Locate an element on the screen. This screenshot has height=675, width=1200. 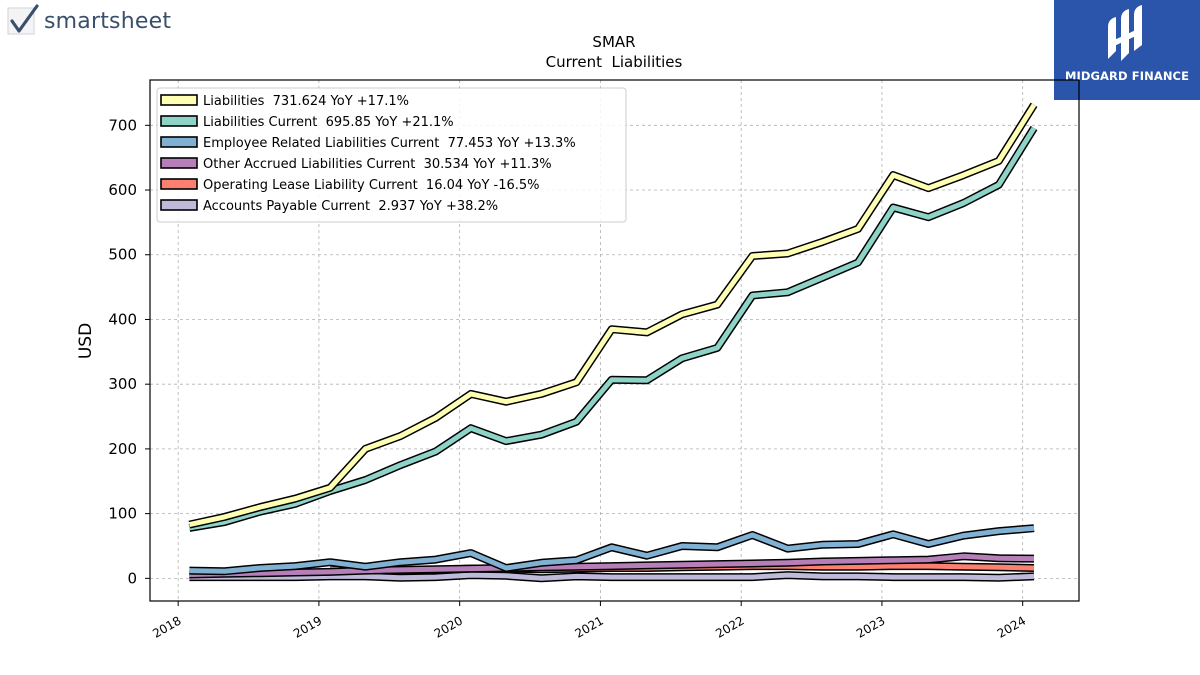
y-tick-label: 300 is located at coordinates (122, 384).